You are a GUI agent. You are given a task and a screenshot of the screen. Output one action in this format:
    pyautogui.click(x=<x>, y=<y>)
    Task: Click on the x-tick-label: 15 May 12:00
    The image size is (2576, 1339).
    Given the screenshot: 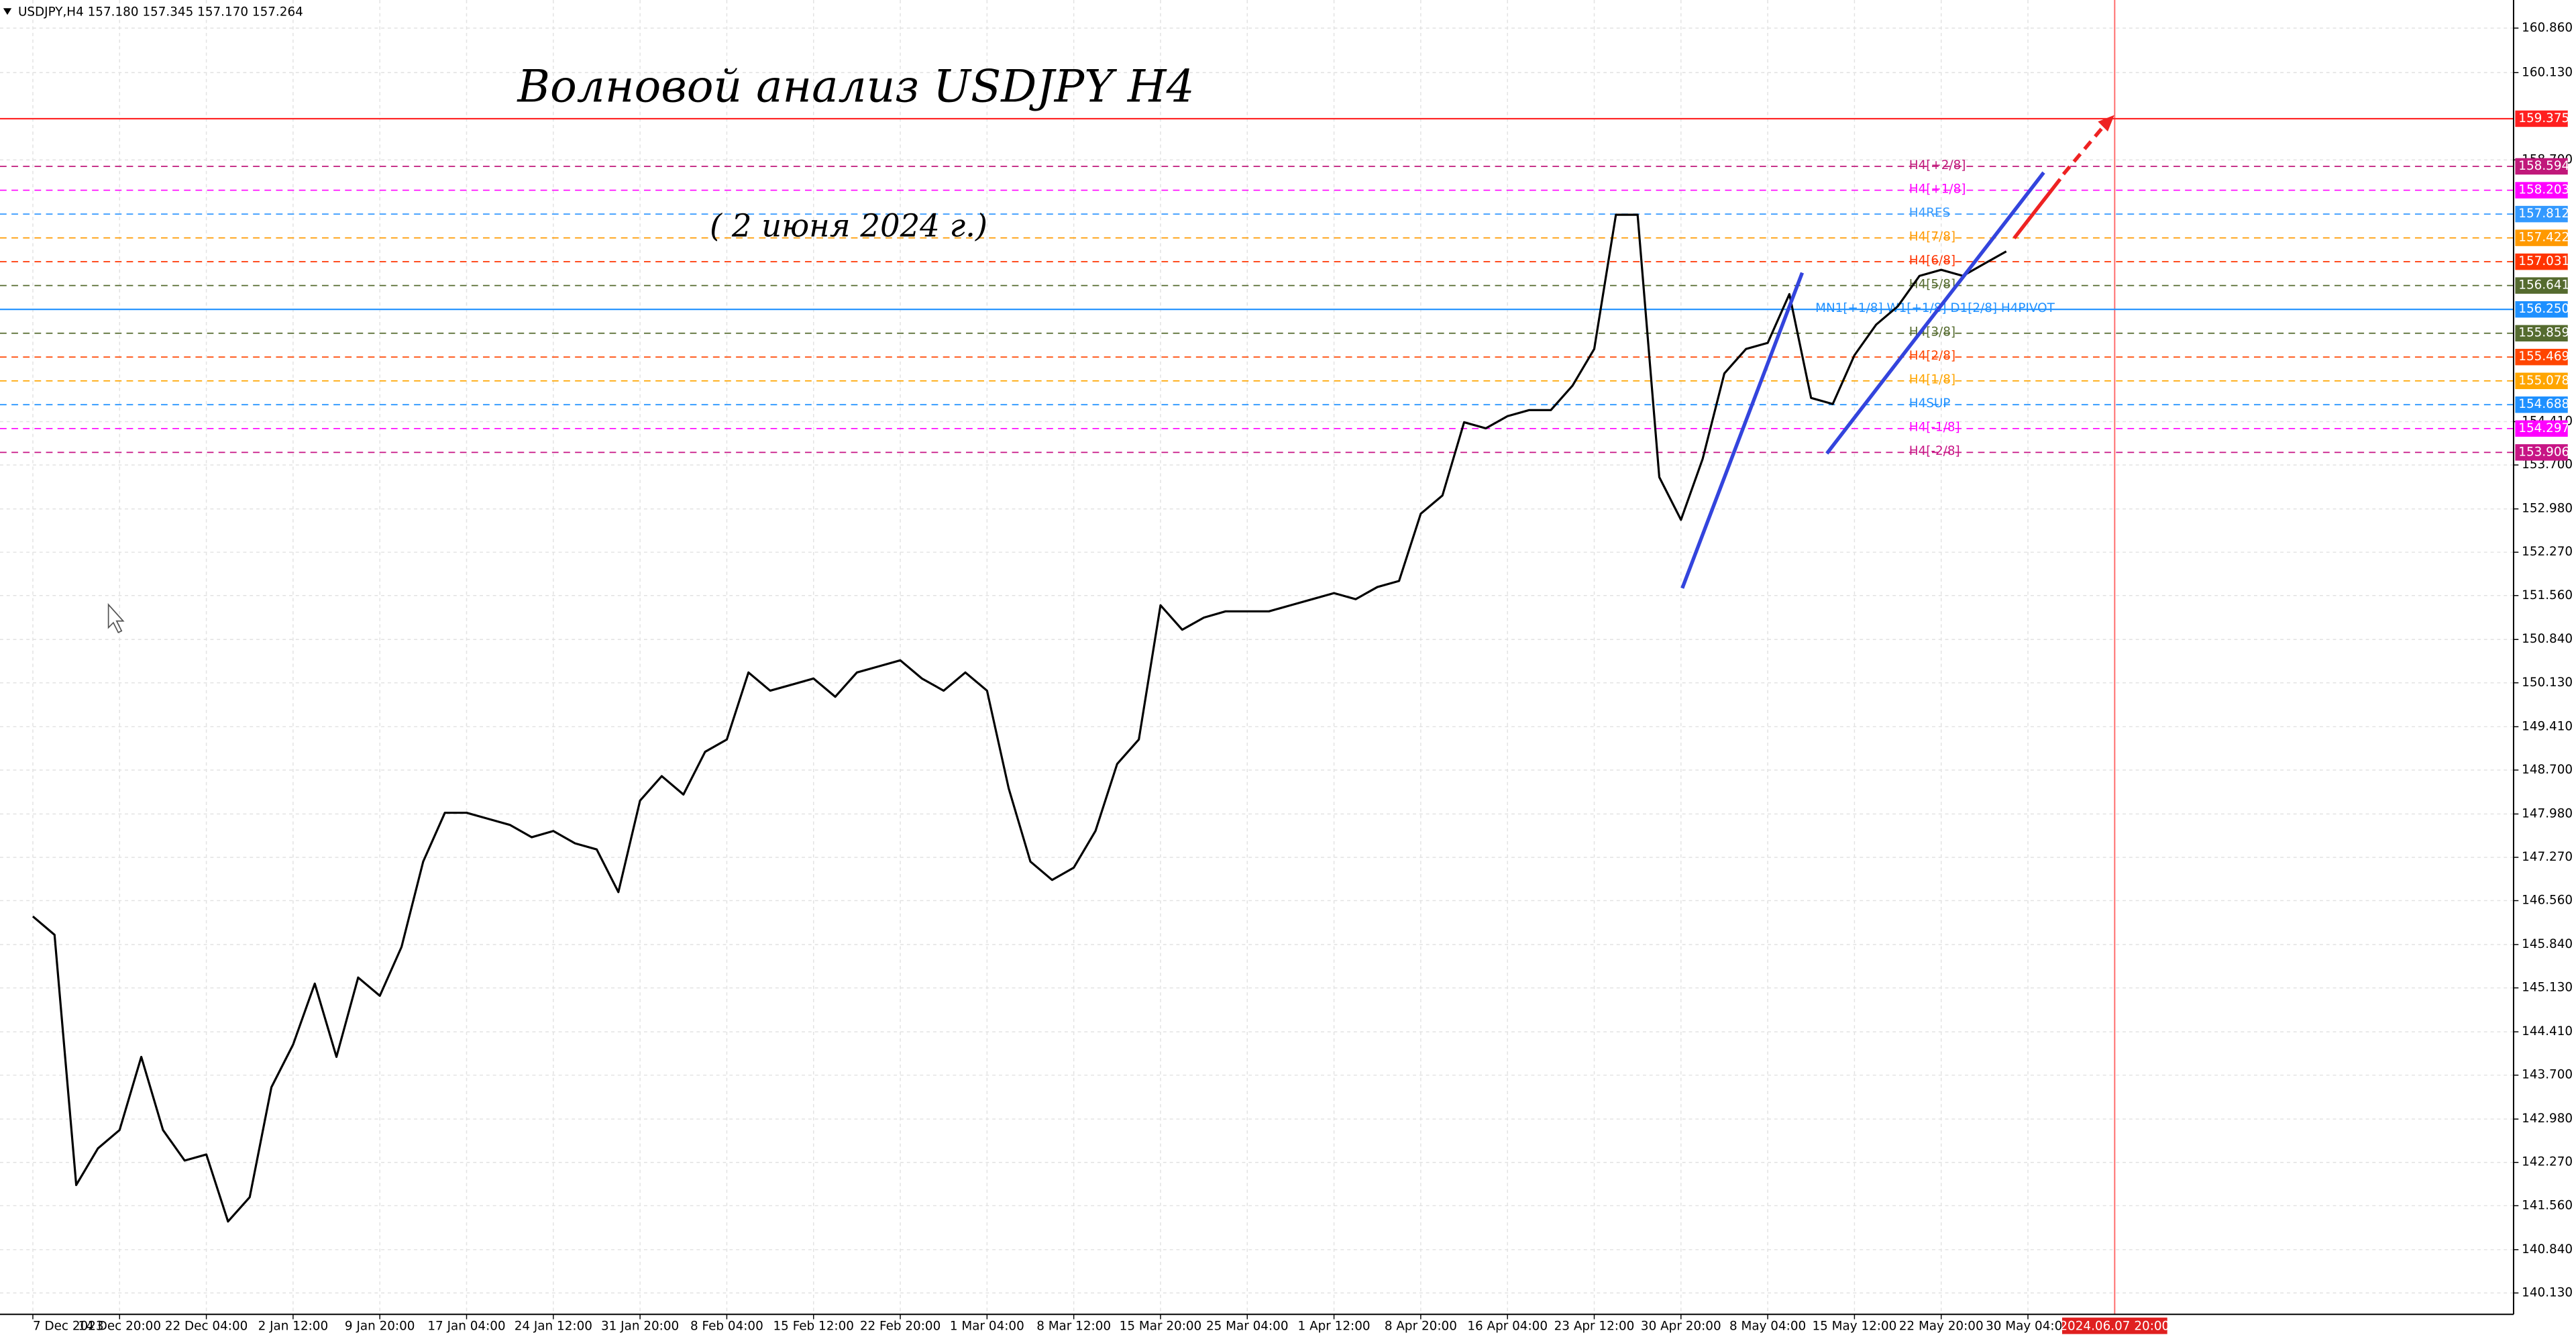 What is the action you would take?
    pyautogui.click(x=1854, y=1327)
    